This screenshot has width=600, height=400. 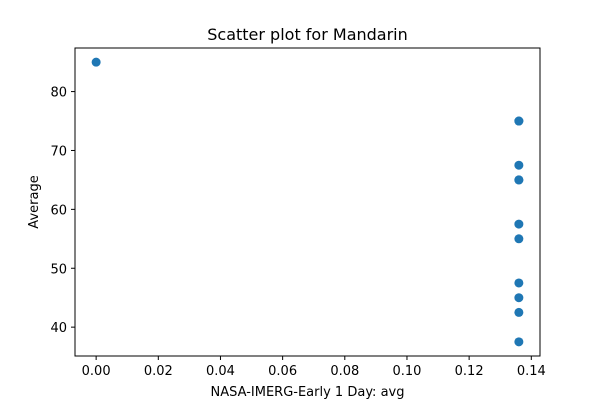 I want to click on x-tick-label: 0.08, so click(x=344, y=371).